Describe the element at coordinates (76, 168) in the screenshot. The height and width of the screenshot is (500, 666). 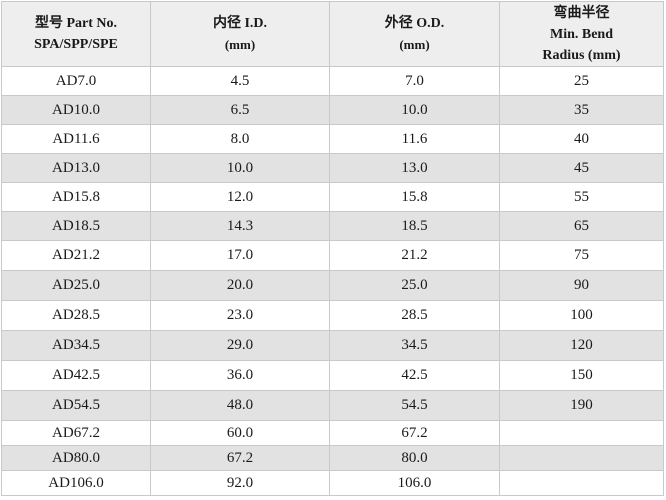
I see `cell-part-no: AD13.0` at that location.